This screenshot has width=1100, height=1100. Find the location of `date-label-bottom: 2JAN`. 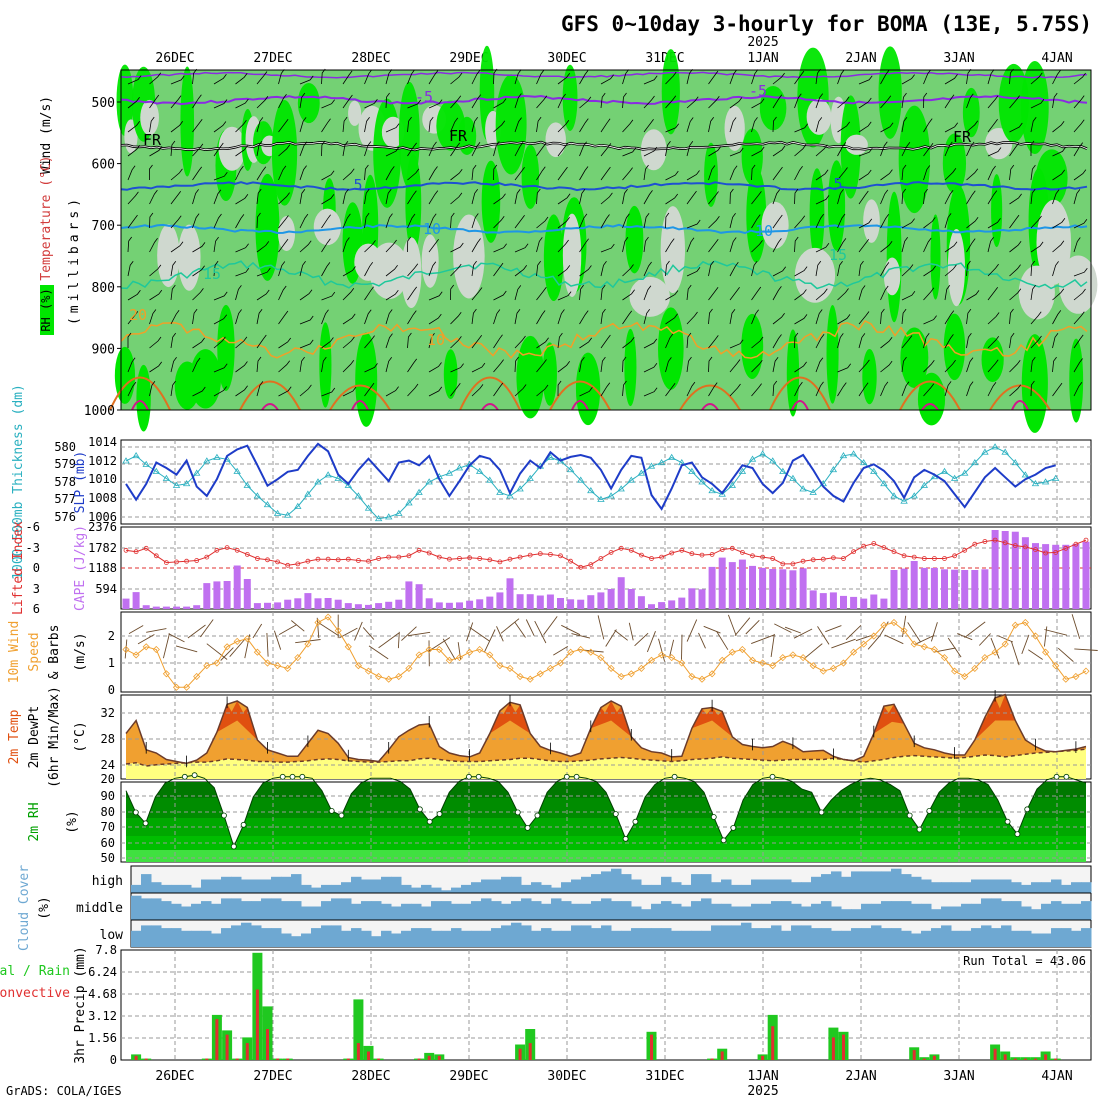

date-label-bottom: 2JAN is located at coordinates (860, 1076).